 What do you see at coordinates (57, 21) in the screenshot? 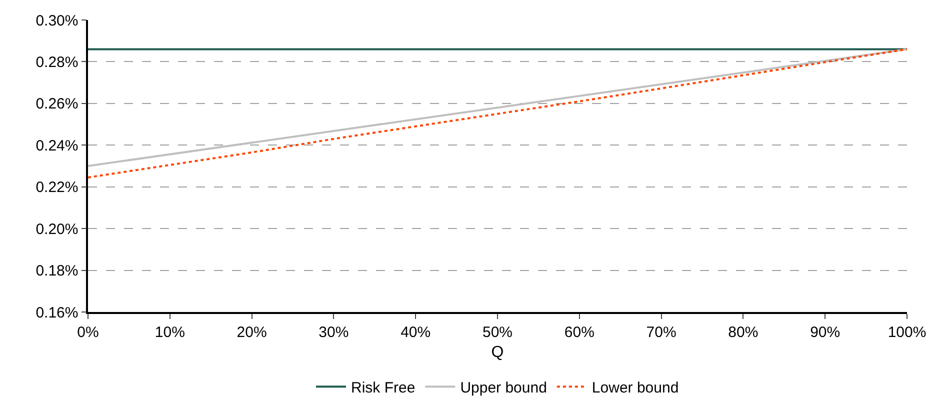
I see `y-tick-label: 0.30%` at bounding box center [57, 21].